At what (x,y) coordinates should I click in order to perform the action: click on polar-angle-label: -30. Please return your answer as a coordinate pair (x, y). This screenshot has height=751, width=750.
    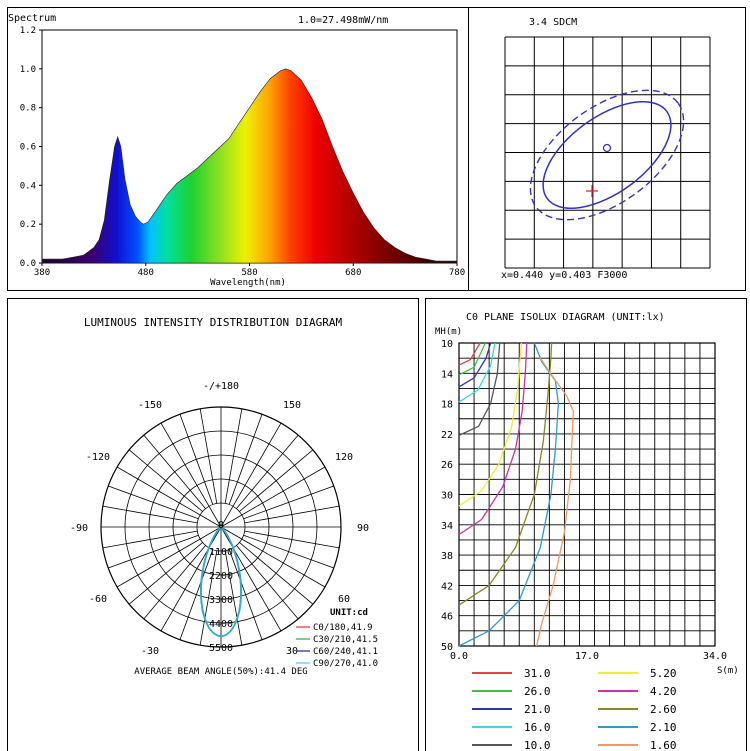
    Looking at the image, I should click on (150, 651).